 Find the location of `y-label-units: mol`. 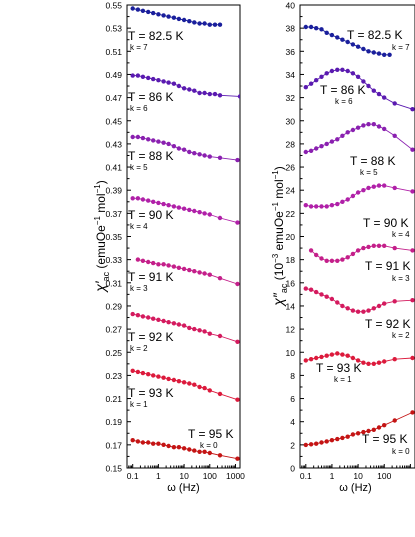

y-label-units: mol is located at coordinates (279, 190).